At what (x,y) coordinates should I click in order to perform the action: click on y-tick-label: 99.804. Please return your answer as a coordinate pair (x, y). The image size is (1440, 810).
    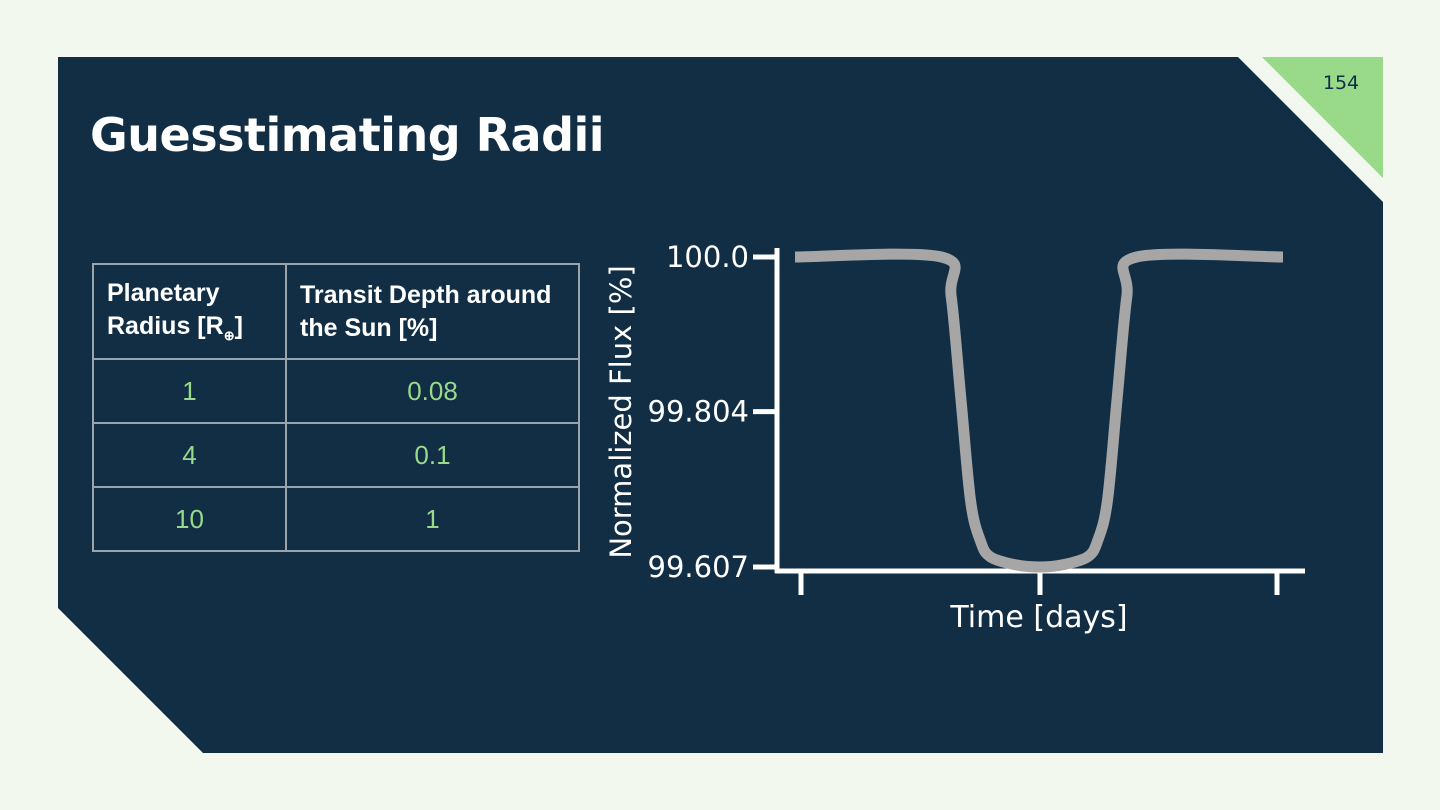
    Looking at the image, I should click on (698, 412).